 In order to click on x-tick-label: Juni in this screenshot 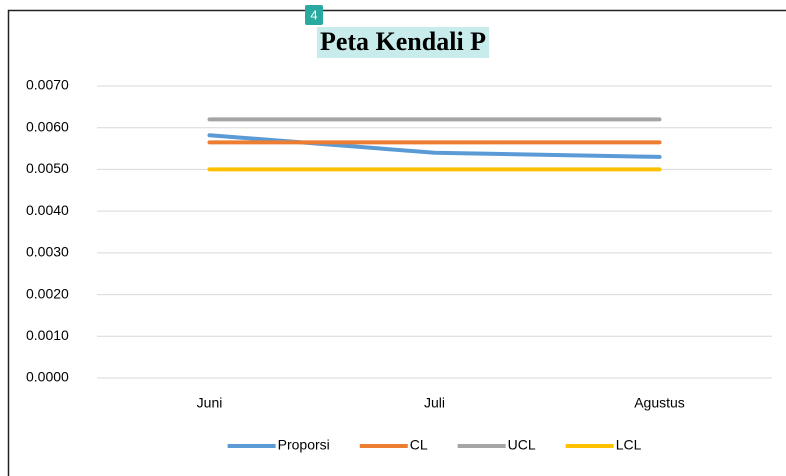, I will do `click(210, 403)`.